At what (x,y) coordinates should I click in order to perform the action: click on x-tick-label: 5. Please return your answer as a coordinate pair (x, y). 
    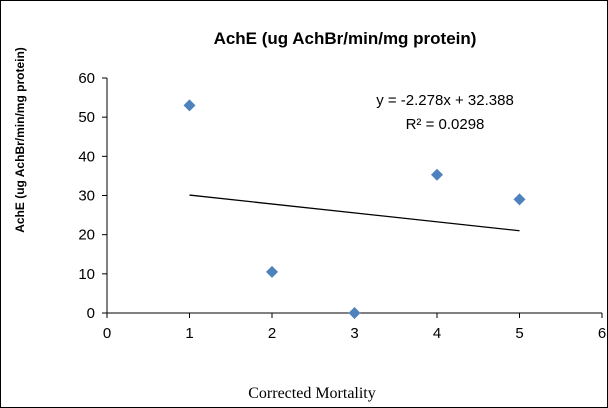
    Looking at the image, I should click on (519, 333).